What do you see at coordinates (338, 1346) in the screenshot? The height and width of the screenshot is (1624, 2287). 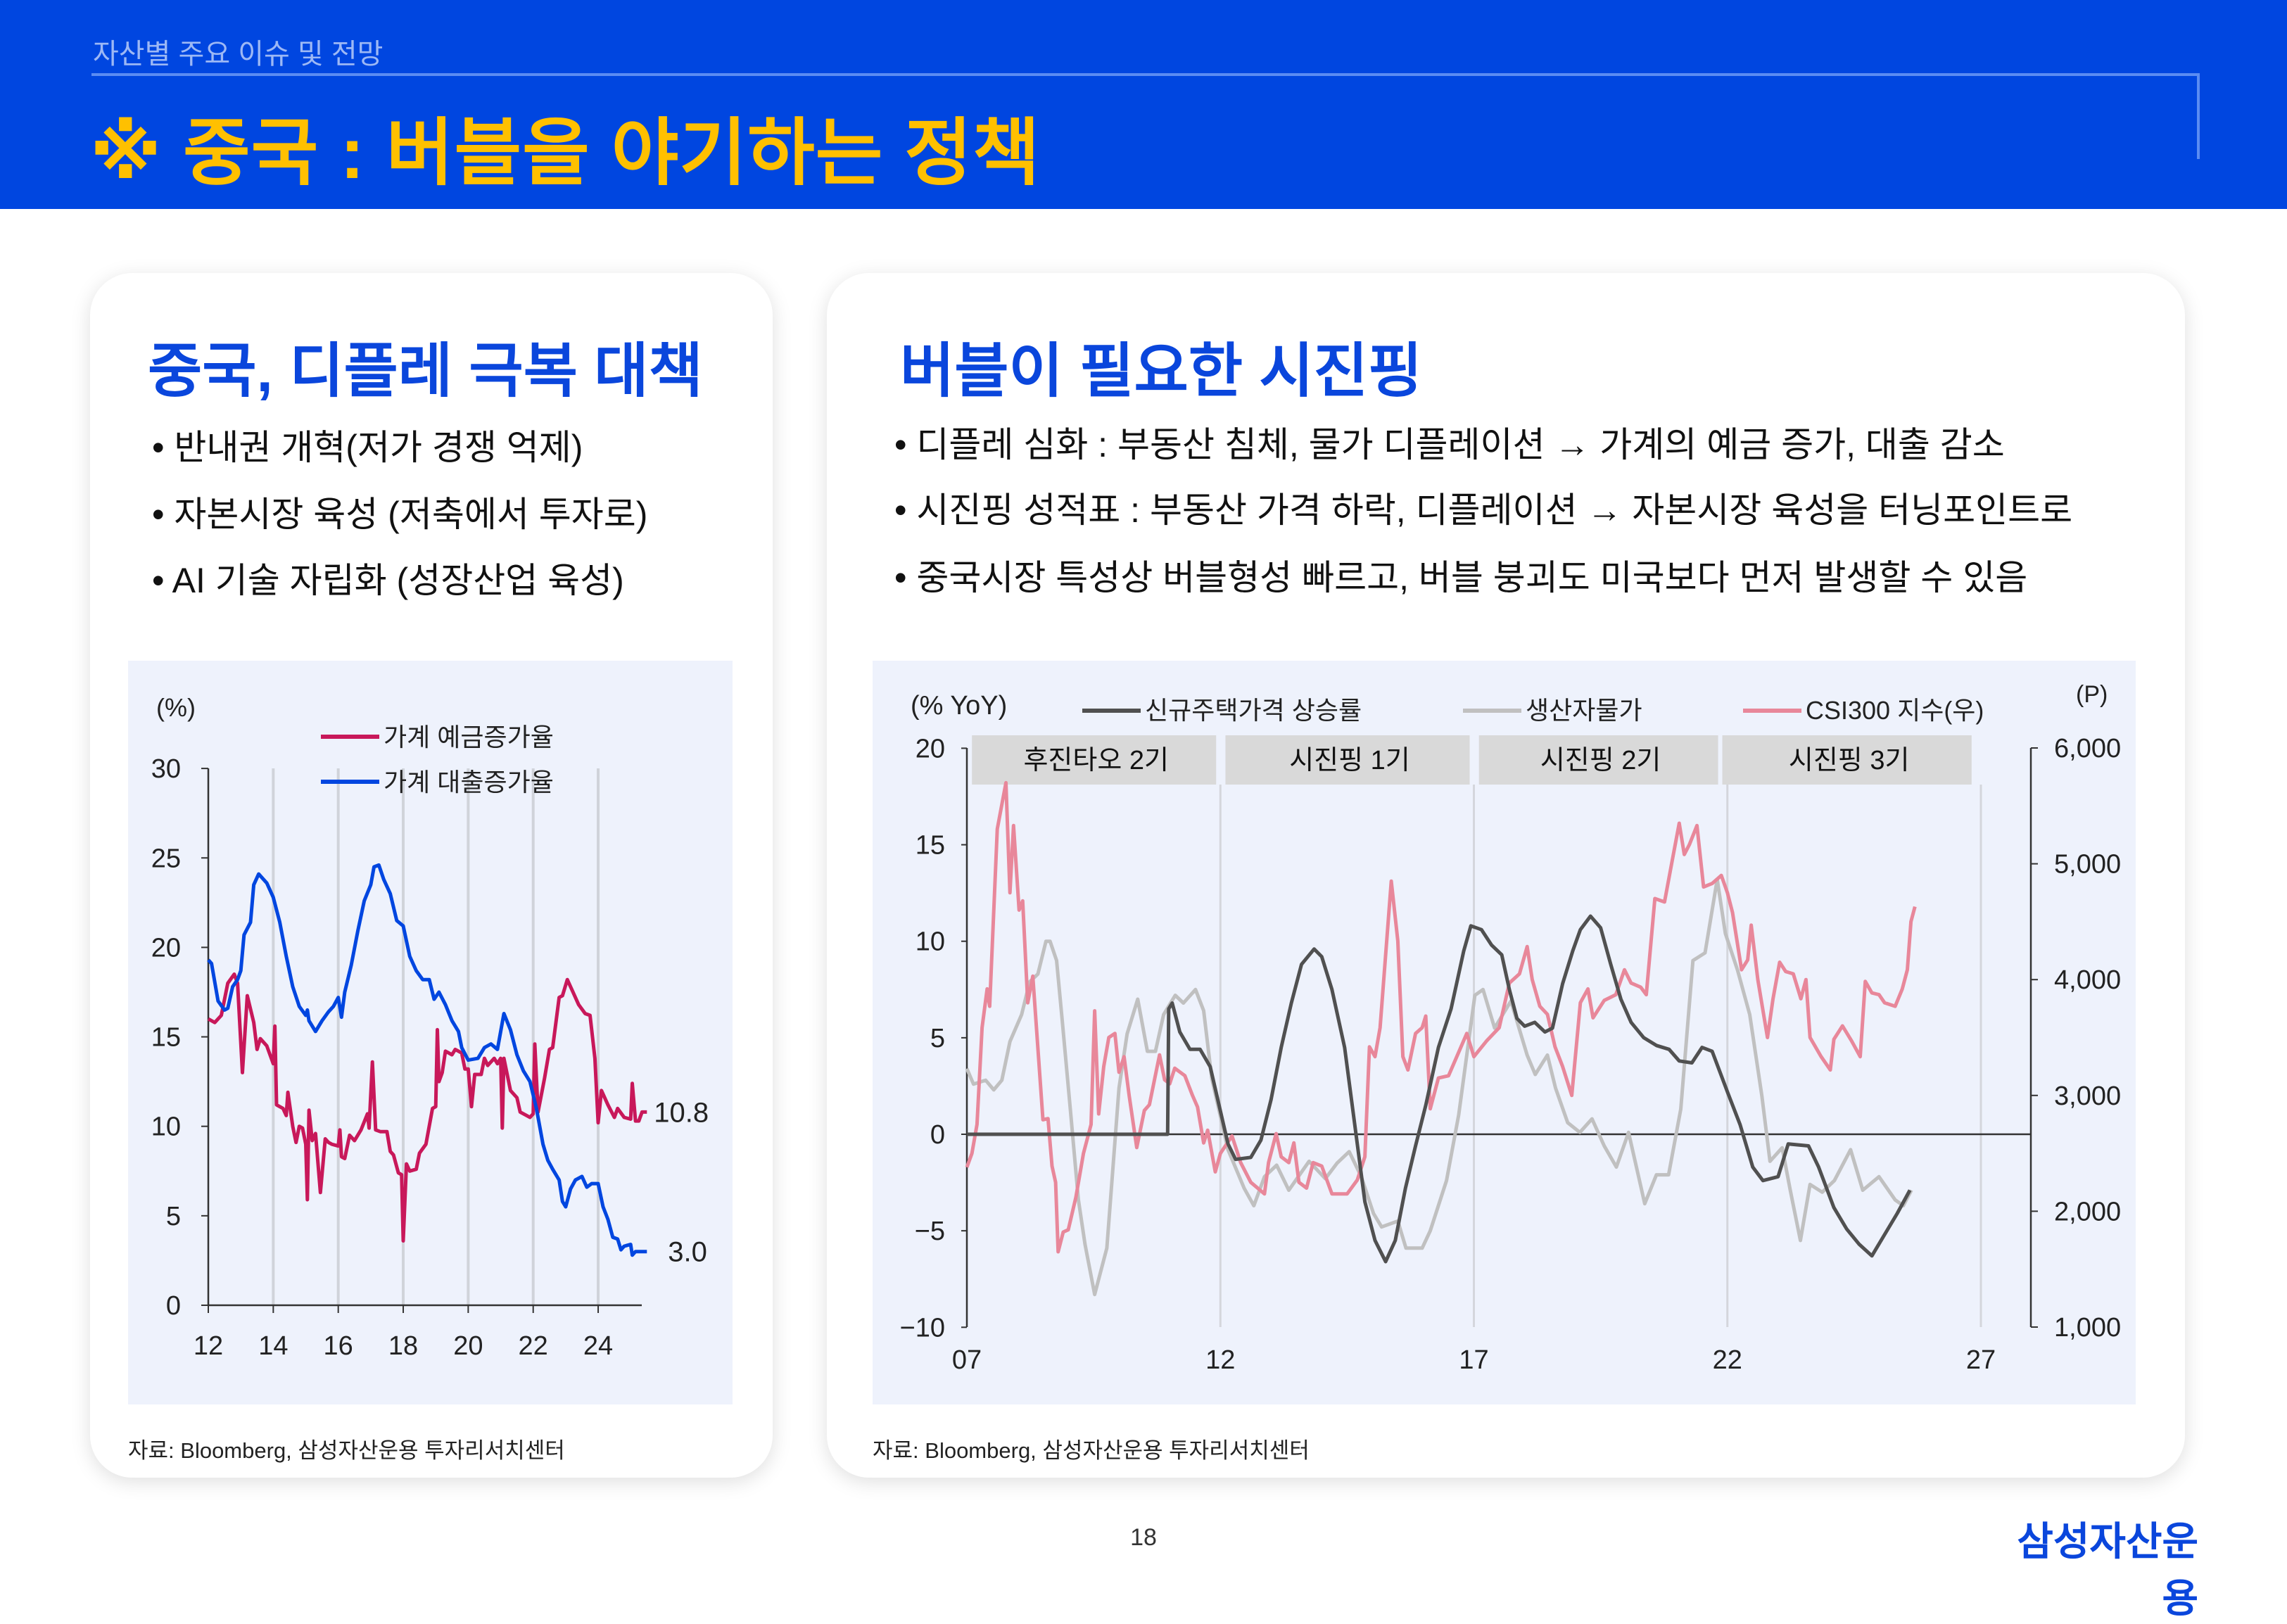 I see `x-tick-label: 16` at bounding box center [338, 1346].